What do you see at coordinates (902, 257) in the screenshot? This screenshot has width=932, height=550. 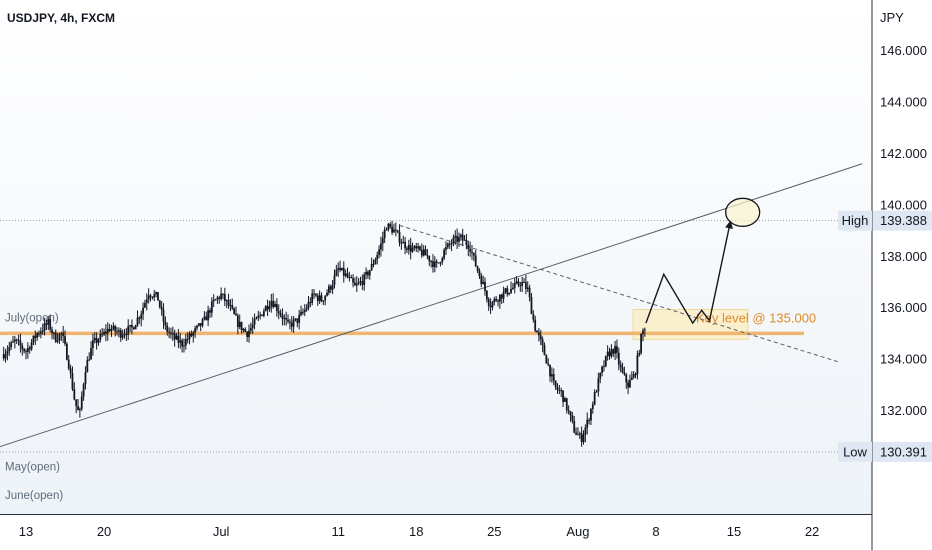 I see `price-axis-background` at bounding box center [902, 257].